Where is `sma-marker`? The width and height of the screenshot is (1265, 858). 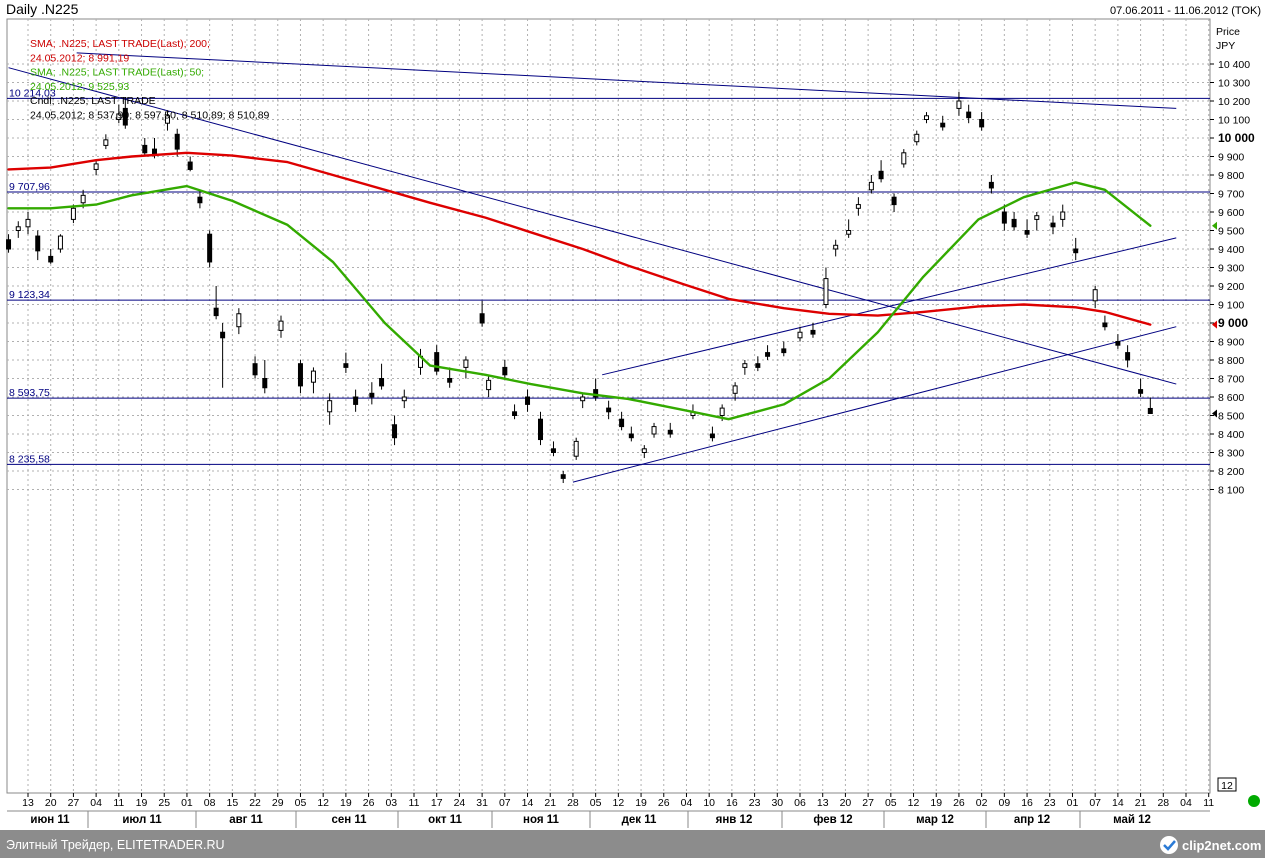 sma-marker is located at coordinates (1214, 324).